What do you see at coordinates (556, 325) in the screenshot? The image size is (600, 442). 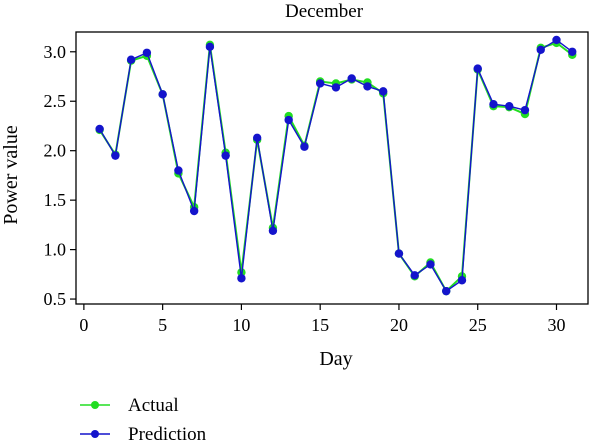 I see `x-tick-label: 30` at bounding box center [556, 325].